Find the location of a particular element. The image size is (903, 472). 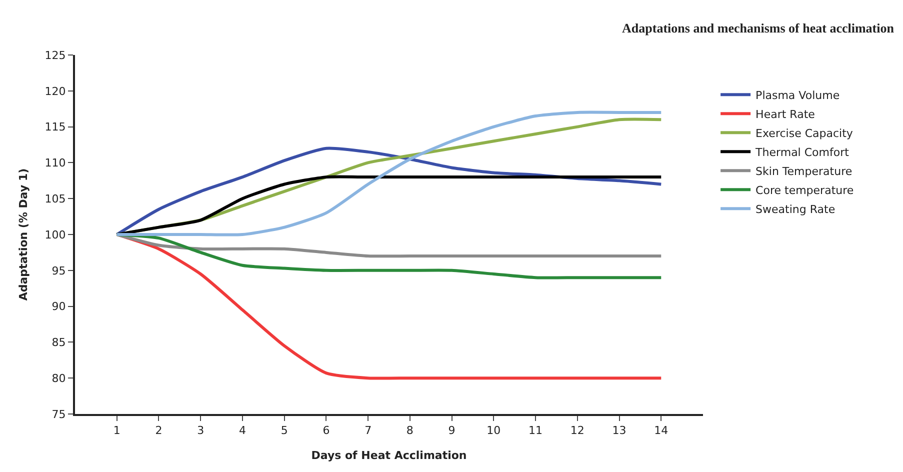

x-tick-label: 5 is located at coordinates (284, 431).